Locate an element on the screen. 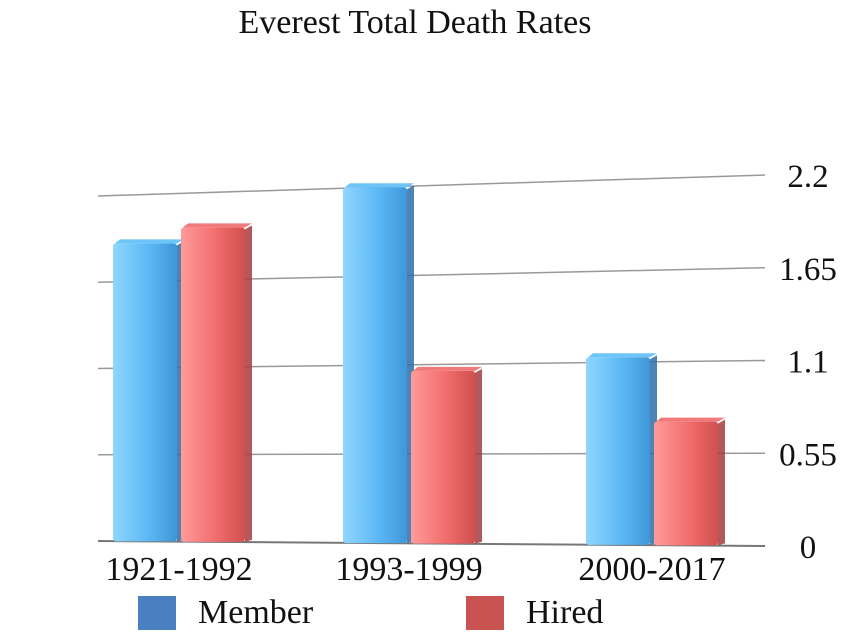  chart-title: Everest Total Death Rates is located at coordinates (415, 22).